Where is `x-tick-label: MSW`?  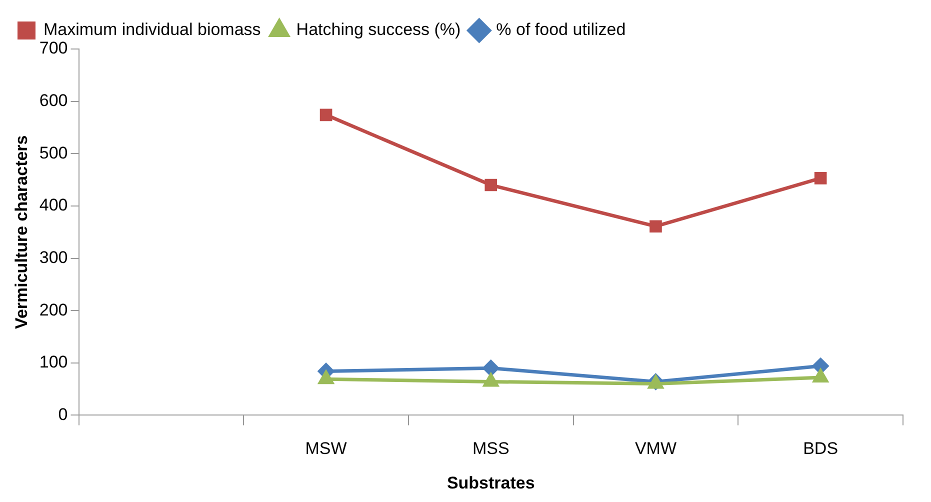
x-tick-label: MSW is located at coordinates (326, 448).